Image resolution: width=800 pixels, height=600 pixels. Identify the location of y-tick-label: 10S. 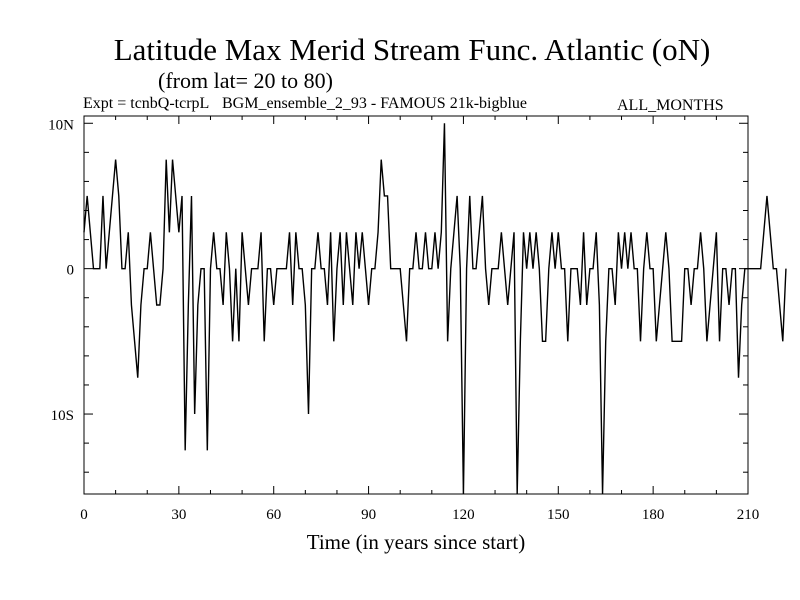
(62, 416).